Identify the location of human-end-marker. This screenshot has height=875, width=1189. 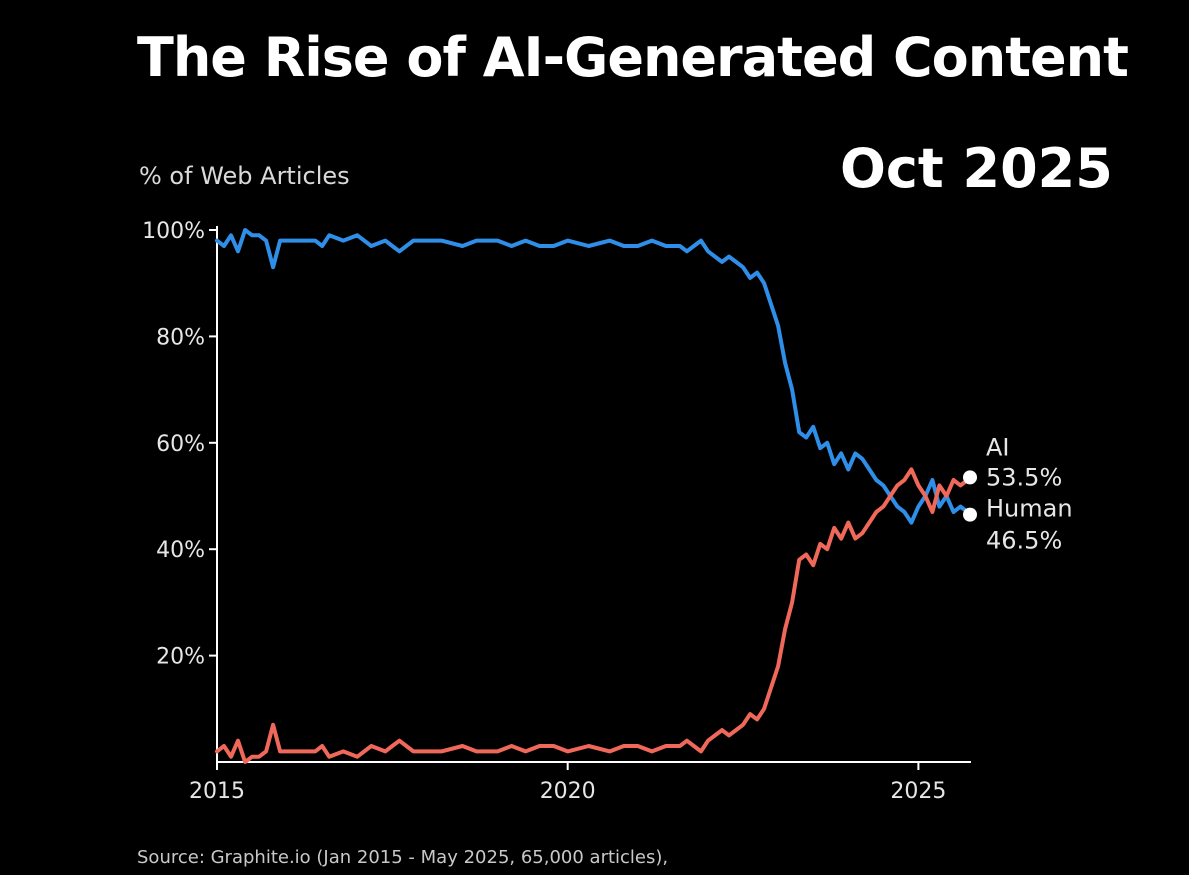
(970, 514).